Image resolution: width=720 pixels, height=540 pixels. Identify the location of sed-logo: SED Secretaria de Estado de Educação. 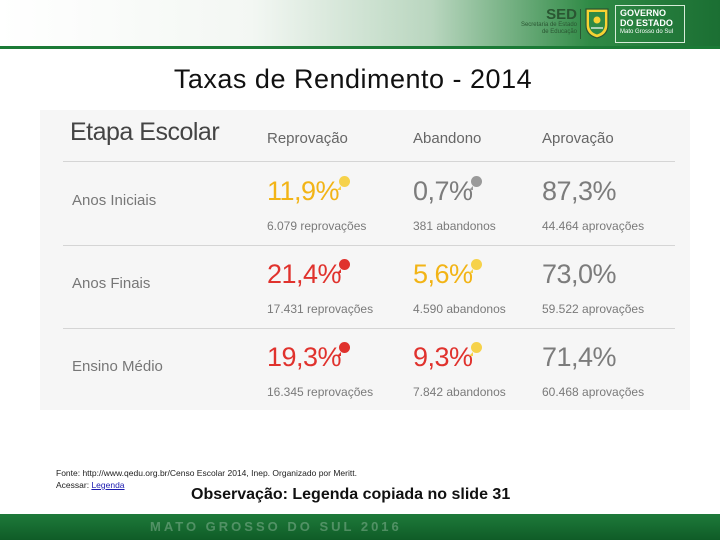
(541, 21).